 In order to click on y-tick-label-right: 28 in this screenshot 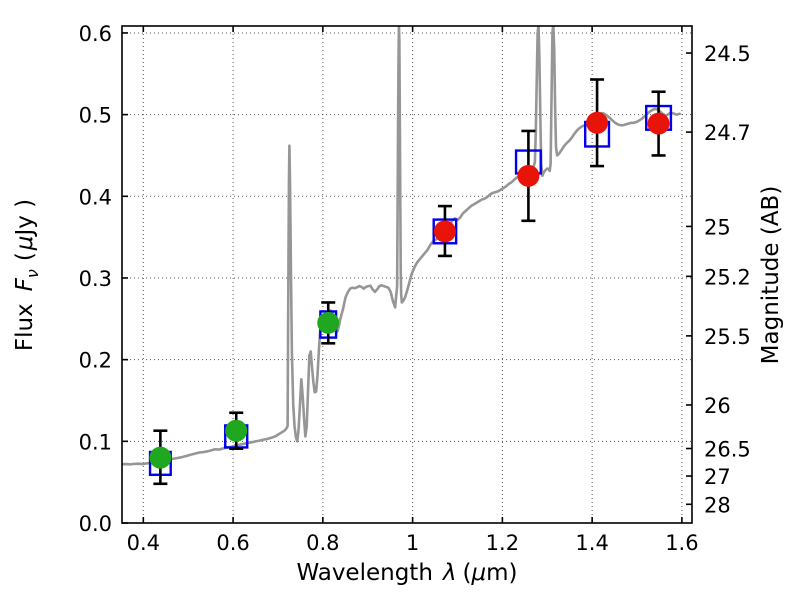, I will do `click(717, 505)`.